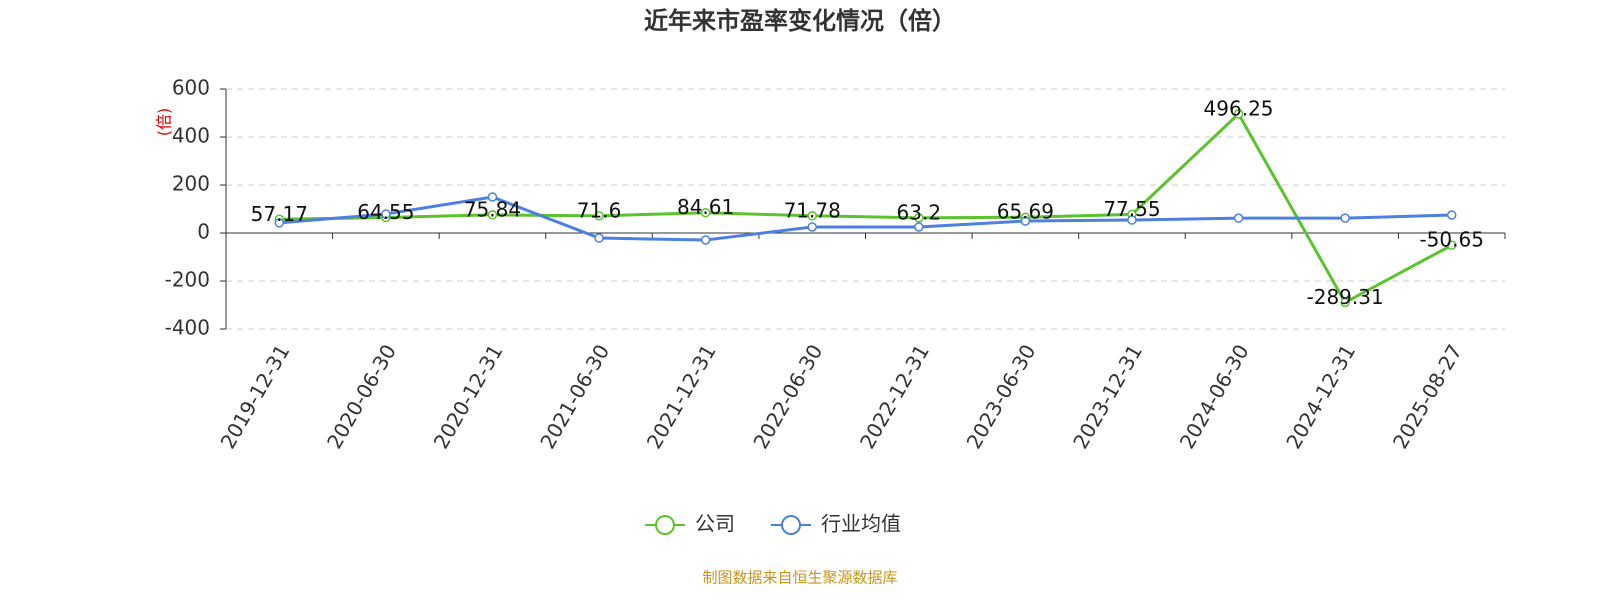 This screenshot has width=1600, height=600. What do you see at coordinates (599, 210) in the screenshot?
I see `data-label: 71.6` at bounding box center [599, 210].